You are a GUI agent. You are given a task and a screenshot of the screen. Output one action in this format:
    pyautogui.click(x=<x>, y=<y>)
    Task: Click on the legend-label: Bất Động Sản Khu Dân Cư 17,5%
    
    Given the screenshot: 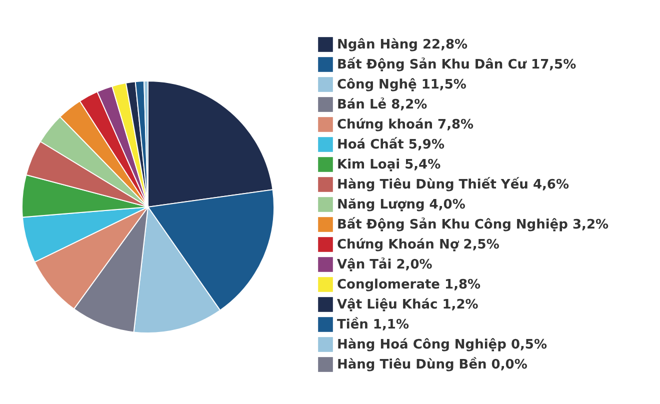 What is the action you would take?
    pyautogui.click(x=456, y=64)
    